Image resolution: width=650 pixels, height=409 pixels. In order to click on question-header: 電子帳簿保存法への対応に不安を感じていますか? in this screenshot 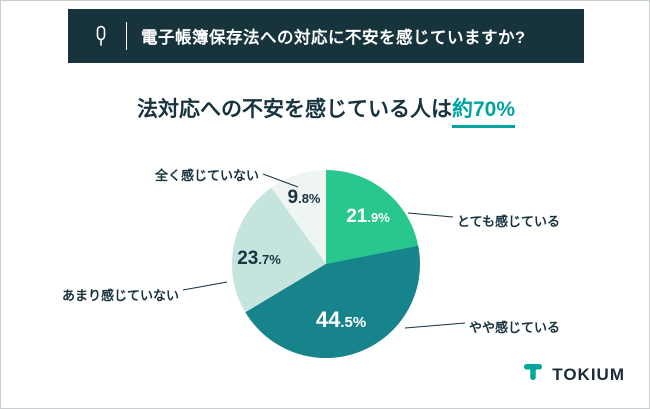, I will do `click(326, 36)`.